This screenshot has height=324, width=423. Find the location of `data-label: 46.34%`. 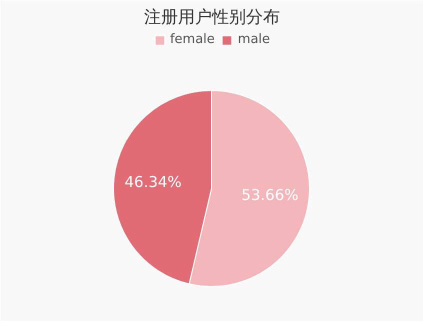

data-label: 46.34% is located at coordinates (153, 181).